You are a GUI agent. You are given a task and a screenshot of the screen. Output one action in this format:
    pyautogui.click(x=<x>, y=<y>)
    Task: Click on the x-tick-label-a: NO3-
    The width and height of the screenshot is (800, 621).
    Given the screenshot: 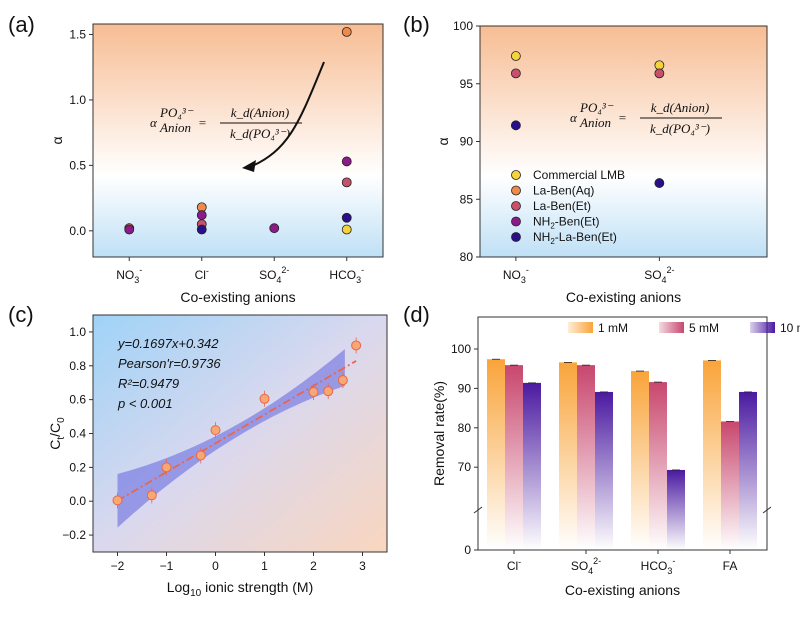 What is the action you would take?
    pyautogui.click(x=129, y=275)
    